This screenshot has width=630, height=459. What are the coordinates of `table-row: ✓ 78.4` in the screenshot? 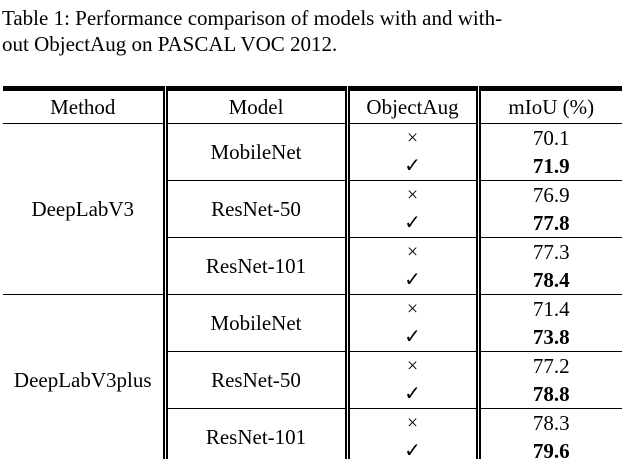 It's located at (312, 280).